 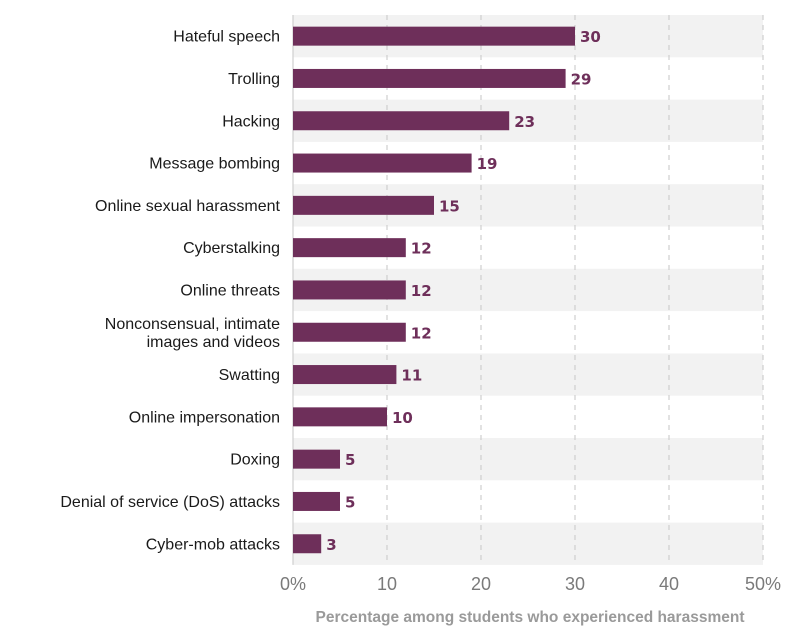 What do you see at coordinates (230, 290) in the screenshot?
I see `category-label: Online threats` at bounding box center [230, 290].